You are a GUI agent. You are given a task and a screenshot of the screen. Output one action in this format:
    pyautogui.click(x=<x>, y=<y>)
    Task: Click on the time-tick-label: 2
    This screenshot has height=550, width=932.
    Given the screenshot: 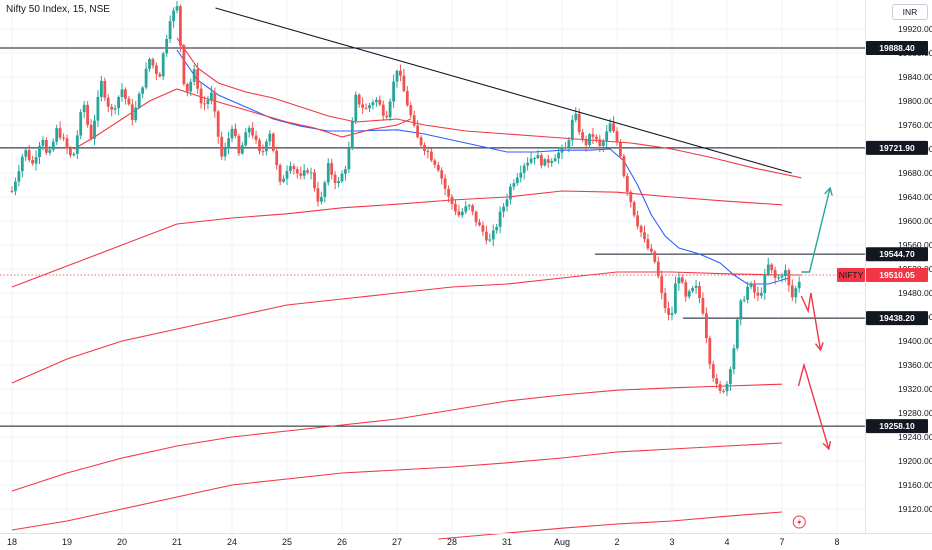 What is the action you would take?
    pyautogui.click(x=616, y=542)
    